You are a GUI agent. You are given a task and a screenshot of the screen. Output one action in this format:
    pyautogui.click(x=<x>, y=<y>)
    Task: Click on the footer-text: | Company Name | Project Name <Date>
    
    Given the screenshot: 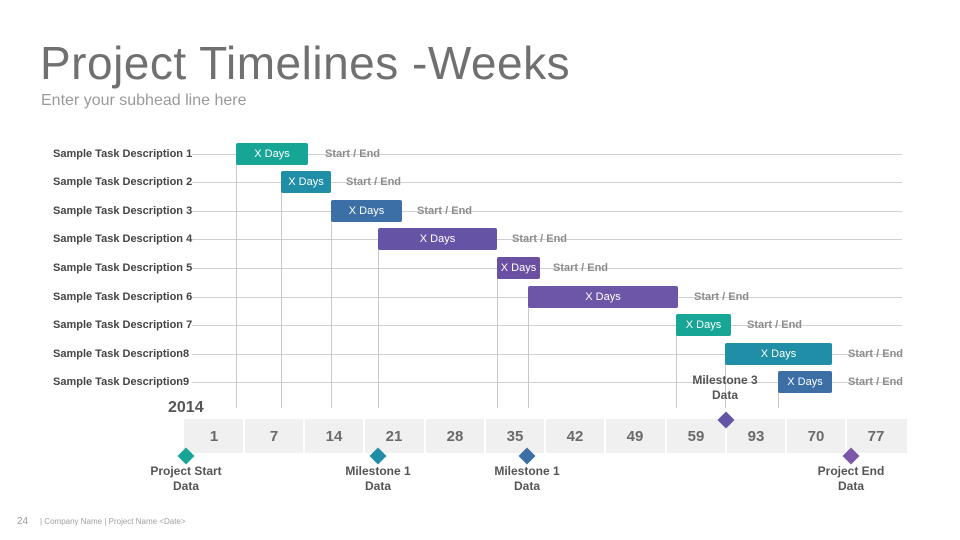 What is the action you would take?
    pyautogui.click(x=113, y=521)
    